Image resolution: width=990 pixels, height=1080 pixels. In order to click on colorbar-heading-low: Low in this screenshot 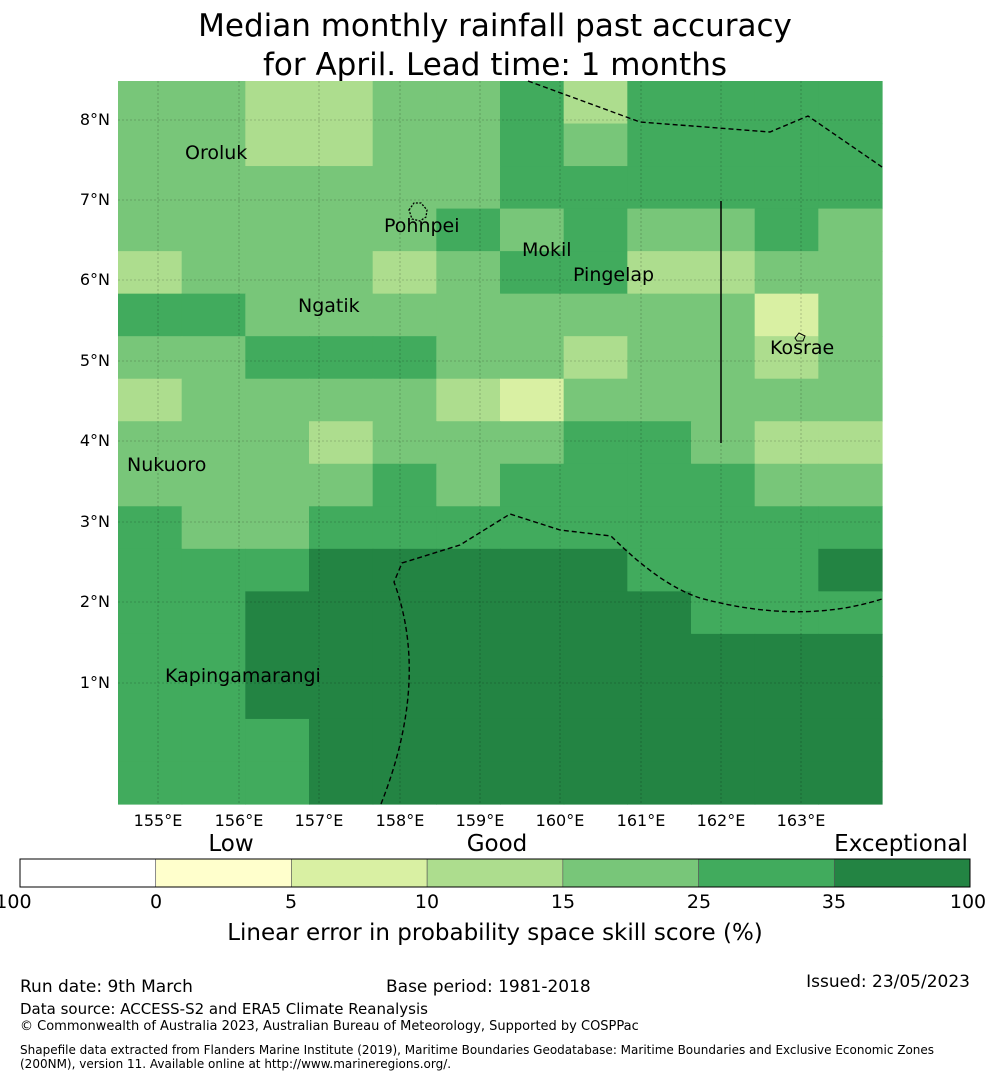, I will do `click(231, 844)`.